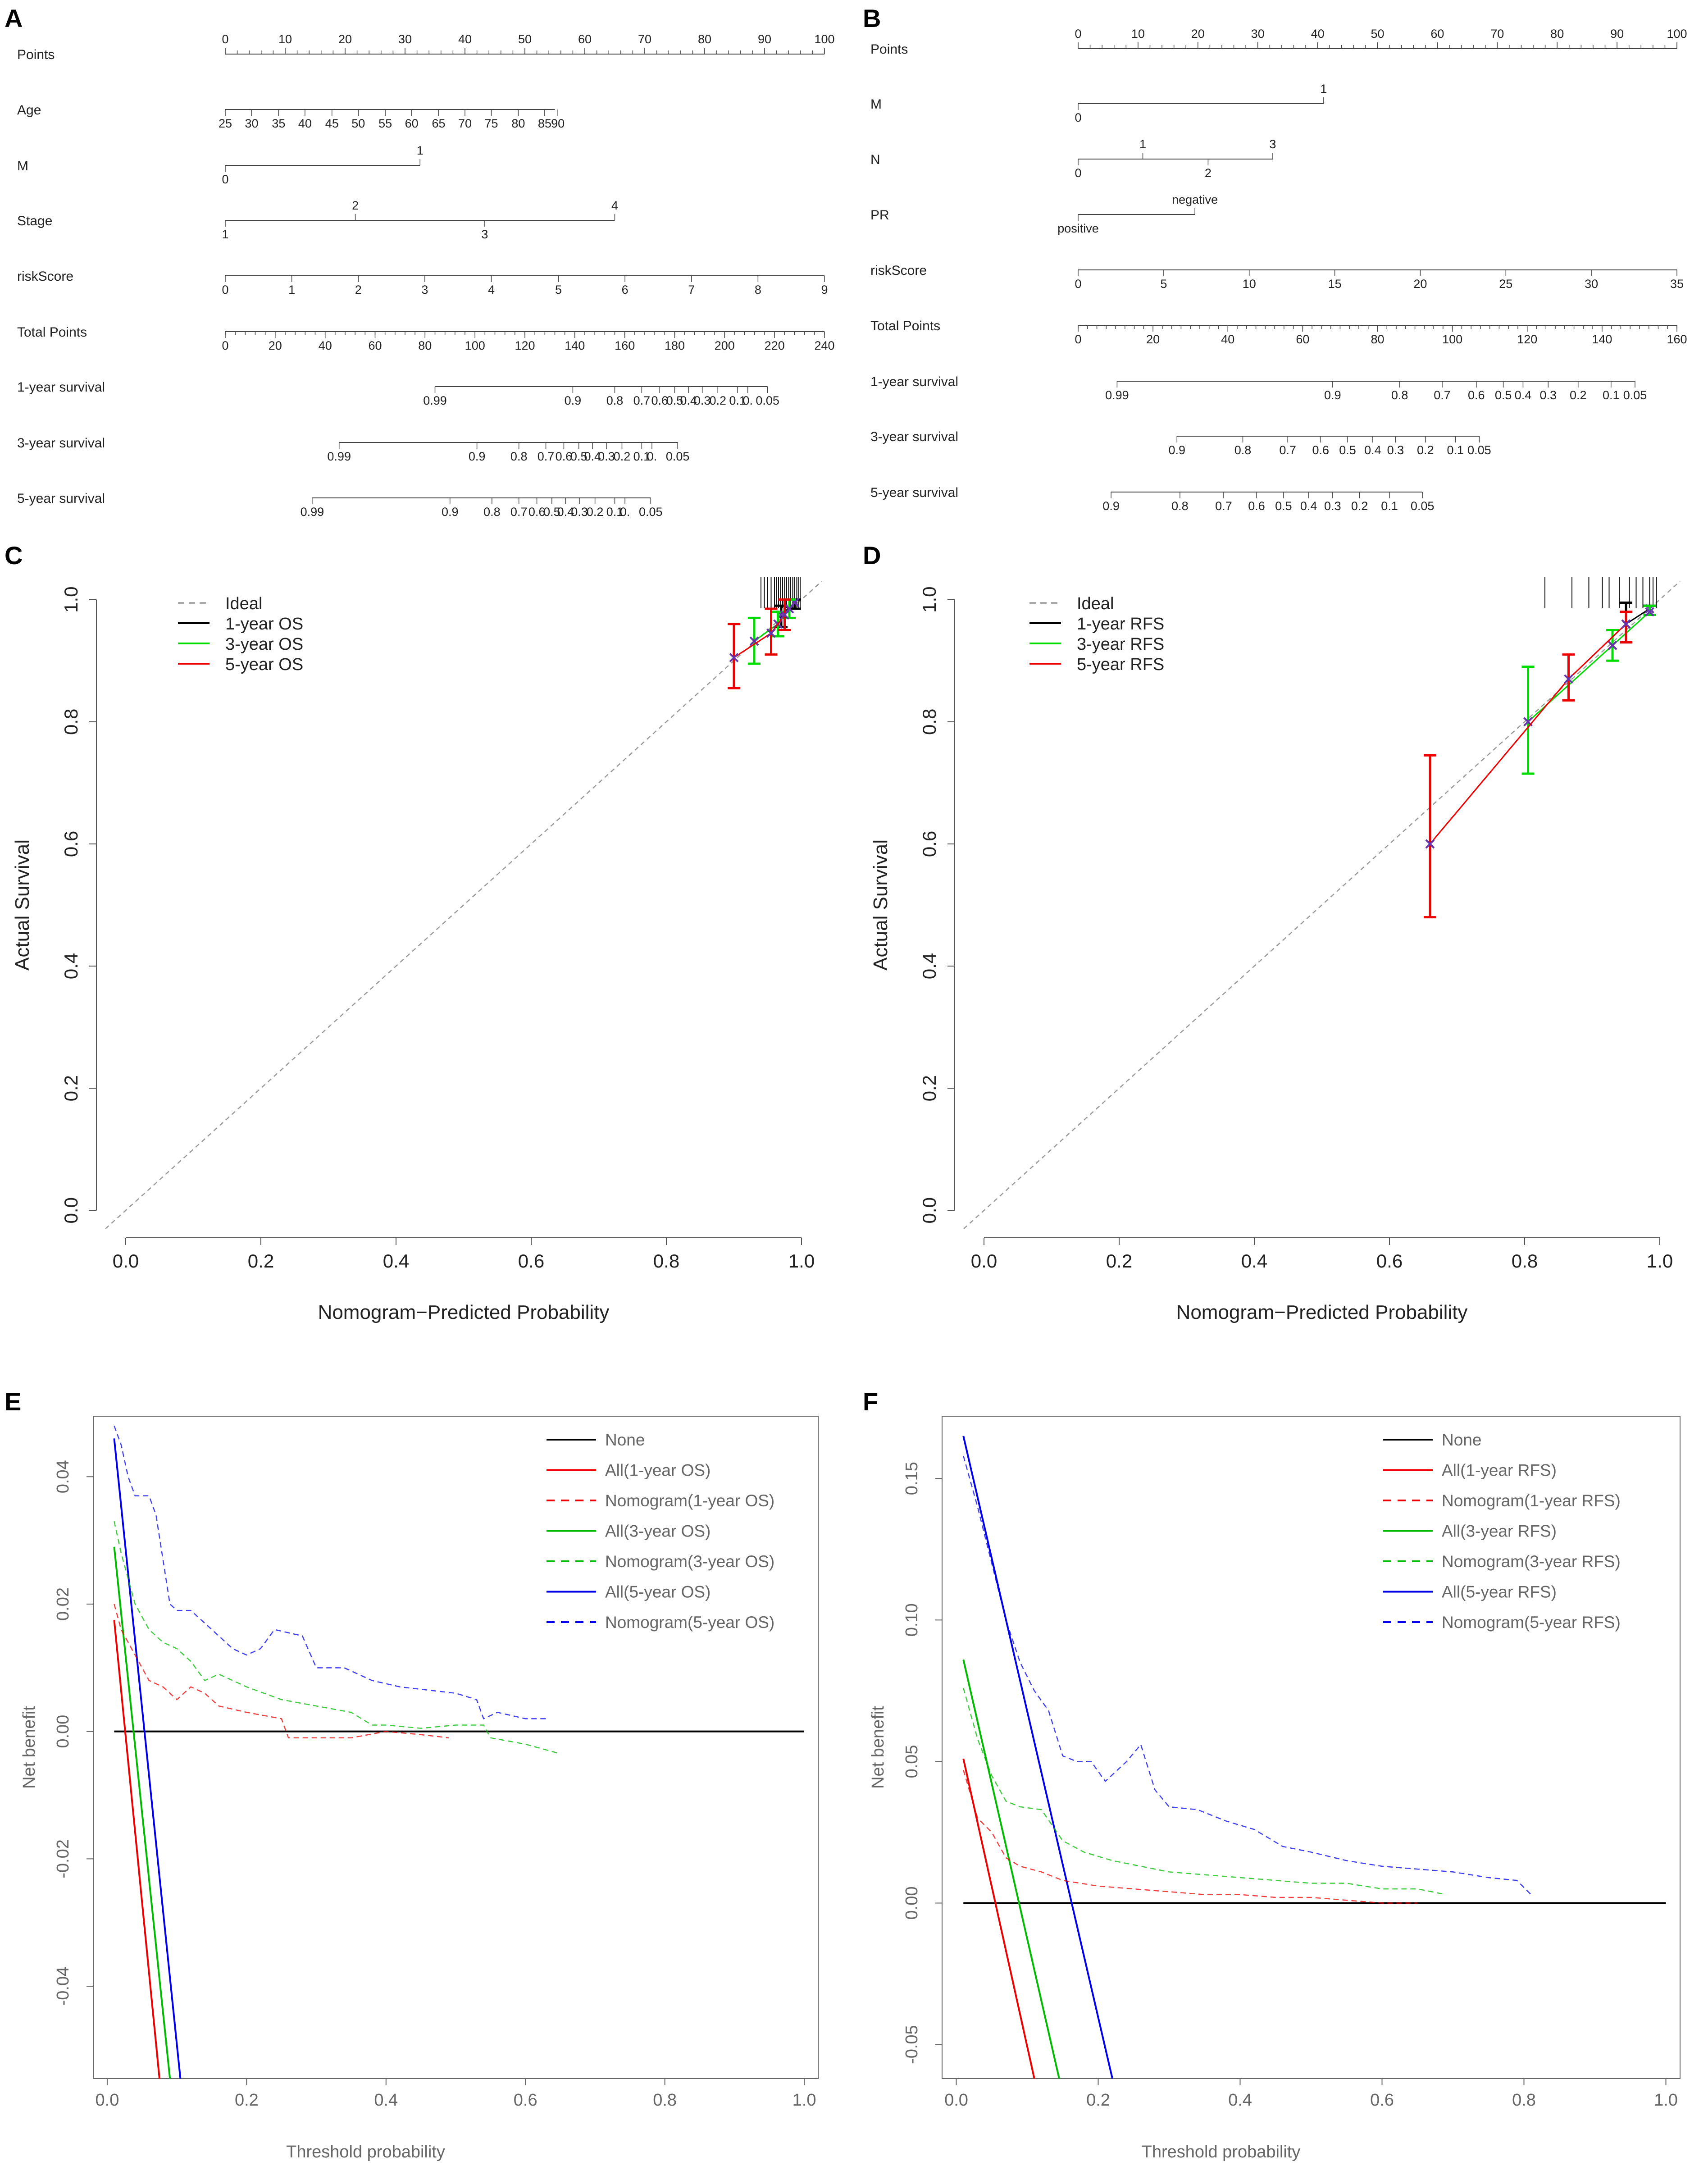 The width and height of the screenshot is (1708, 2184). Describe the element at coordinates (1497, 34) in the screenshot. I see `tick-label-points: 70` at that location.